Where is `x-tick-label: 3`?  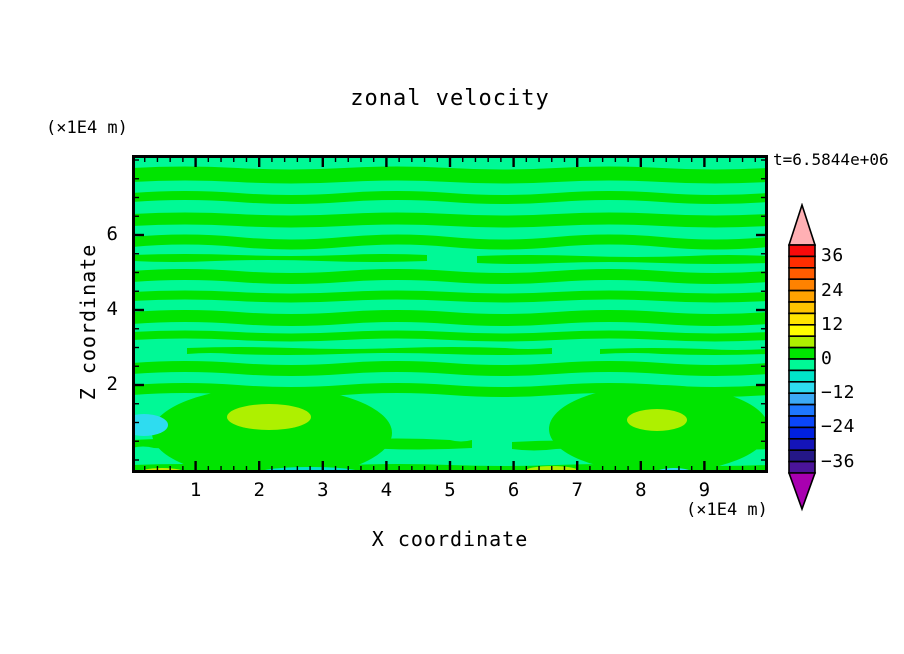 x-tick-label: 3 is located at coordinates (323, 490).